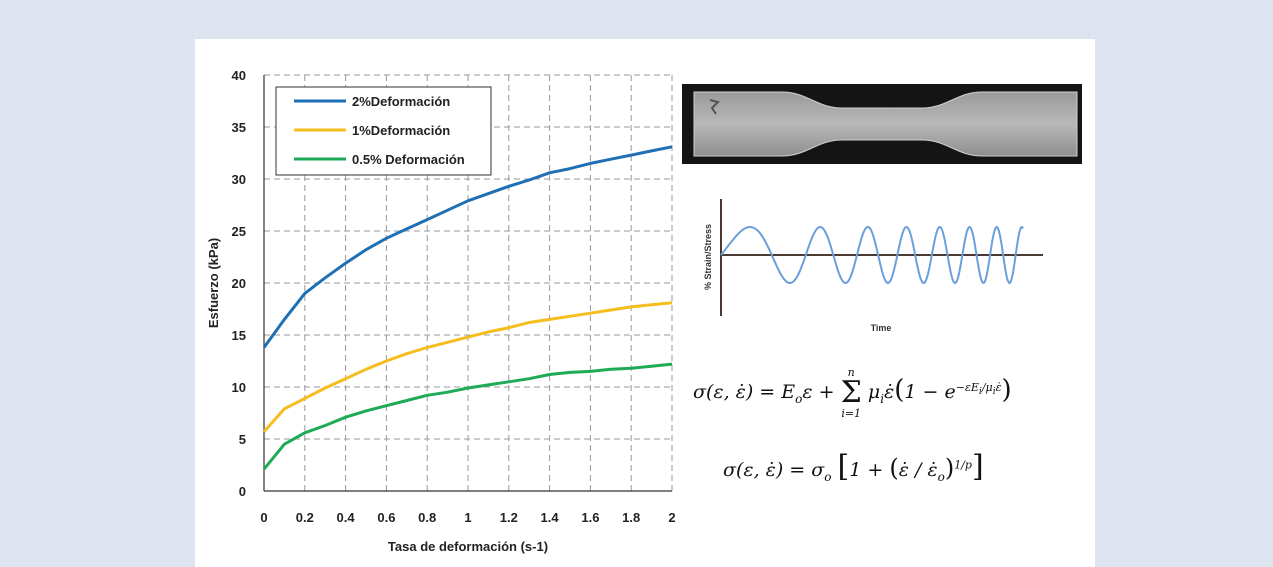 The width and height of the screenshot is (1273, 567). Describe the element at coordinates (239, 231) in the screenshot. I see `y-tick-label: 25` at that location.